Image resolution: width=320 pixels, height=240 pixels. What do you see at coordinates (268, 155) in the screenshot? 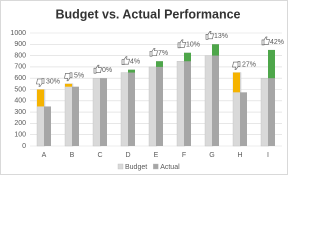
I see `x-tick-label: I` at bounding box center [268, 155].